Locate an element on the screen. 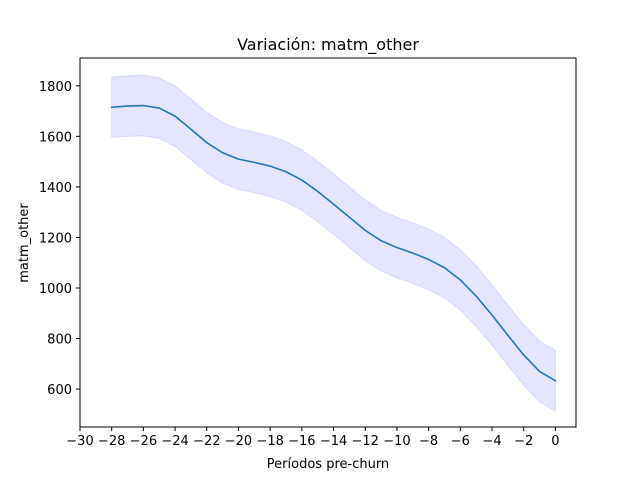 This screenshot has height=480, width=640. x-tick-label: 0 is located at coordinates (555, 441).